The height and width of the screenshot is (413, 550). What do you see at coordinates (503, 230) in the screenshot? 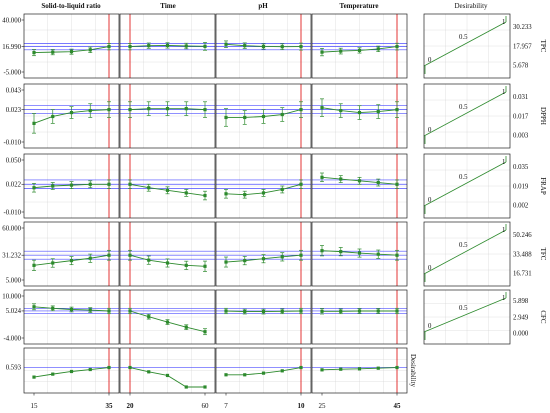
I see `desirability-high-label: 1` at bounding box center [503, 230].